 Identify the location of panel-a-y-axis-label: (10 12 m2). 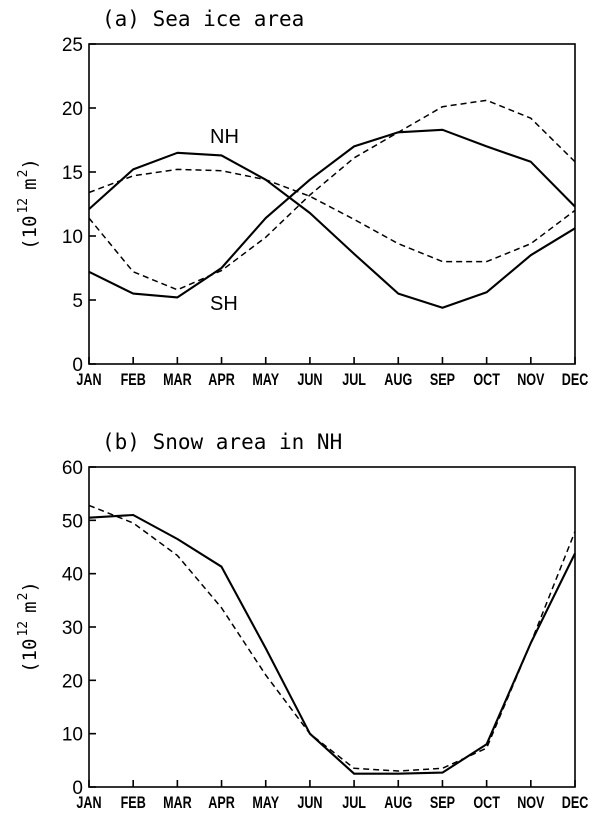
(28, 204).